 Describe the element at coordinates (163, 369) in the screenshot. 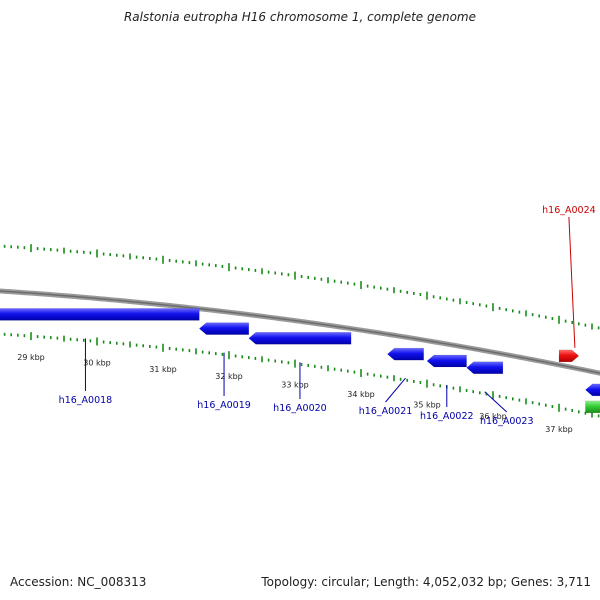

I see `kbp-tick-label: 31 kbp` at that location.